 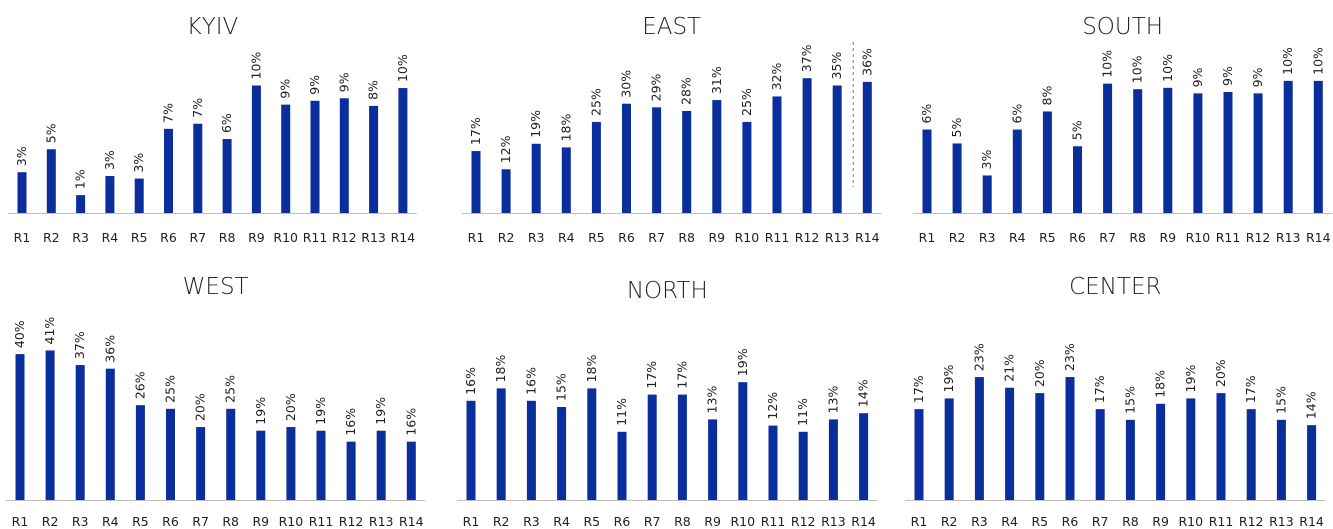 What do you see at coordinates (713, 459) in the screenshot?
I see `bar-north-r9` at bounding box center [713, 459].